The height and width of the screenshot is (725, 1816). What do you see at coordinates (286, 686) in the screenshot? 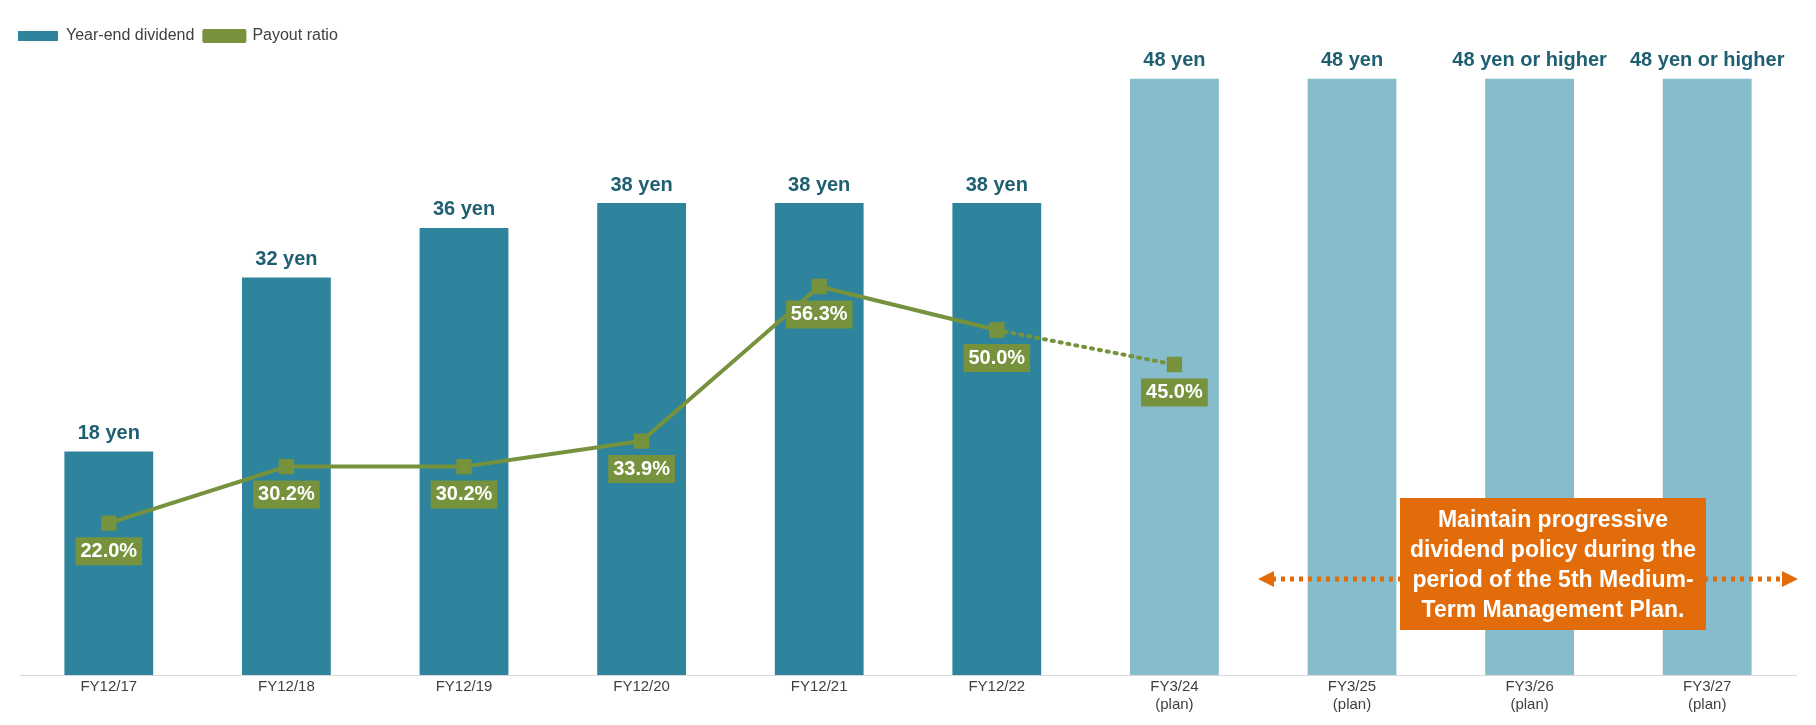
I see `x-tick-label: FY12/18` at bounding box center [286, 686].